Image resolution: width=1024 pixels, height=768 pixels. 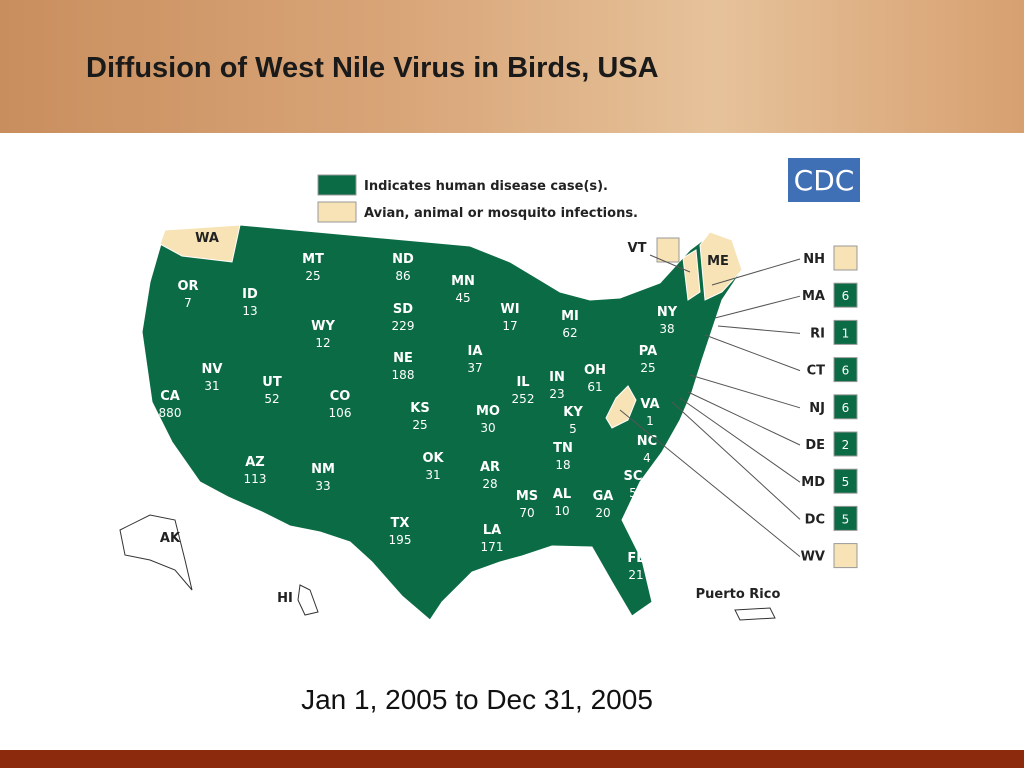 I want to click on state-count: 113, so click(x=255, y=479).